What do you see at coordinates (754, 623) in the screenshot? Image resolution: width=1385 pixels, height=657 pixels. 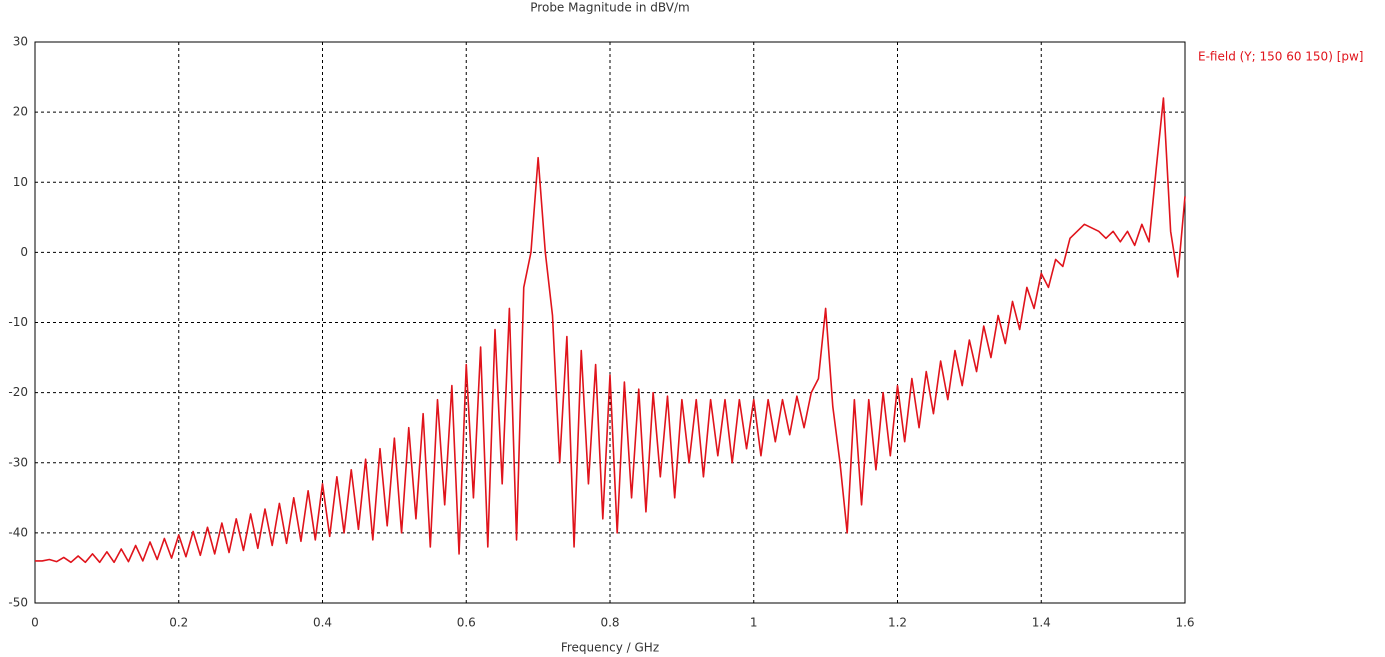 I see `x-tick-label: 1` at bounding box center [754, 623].